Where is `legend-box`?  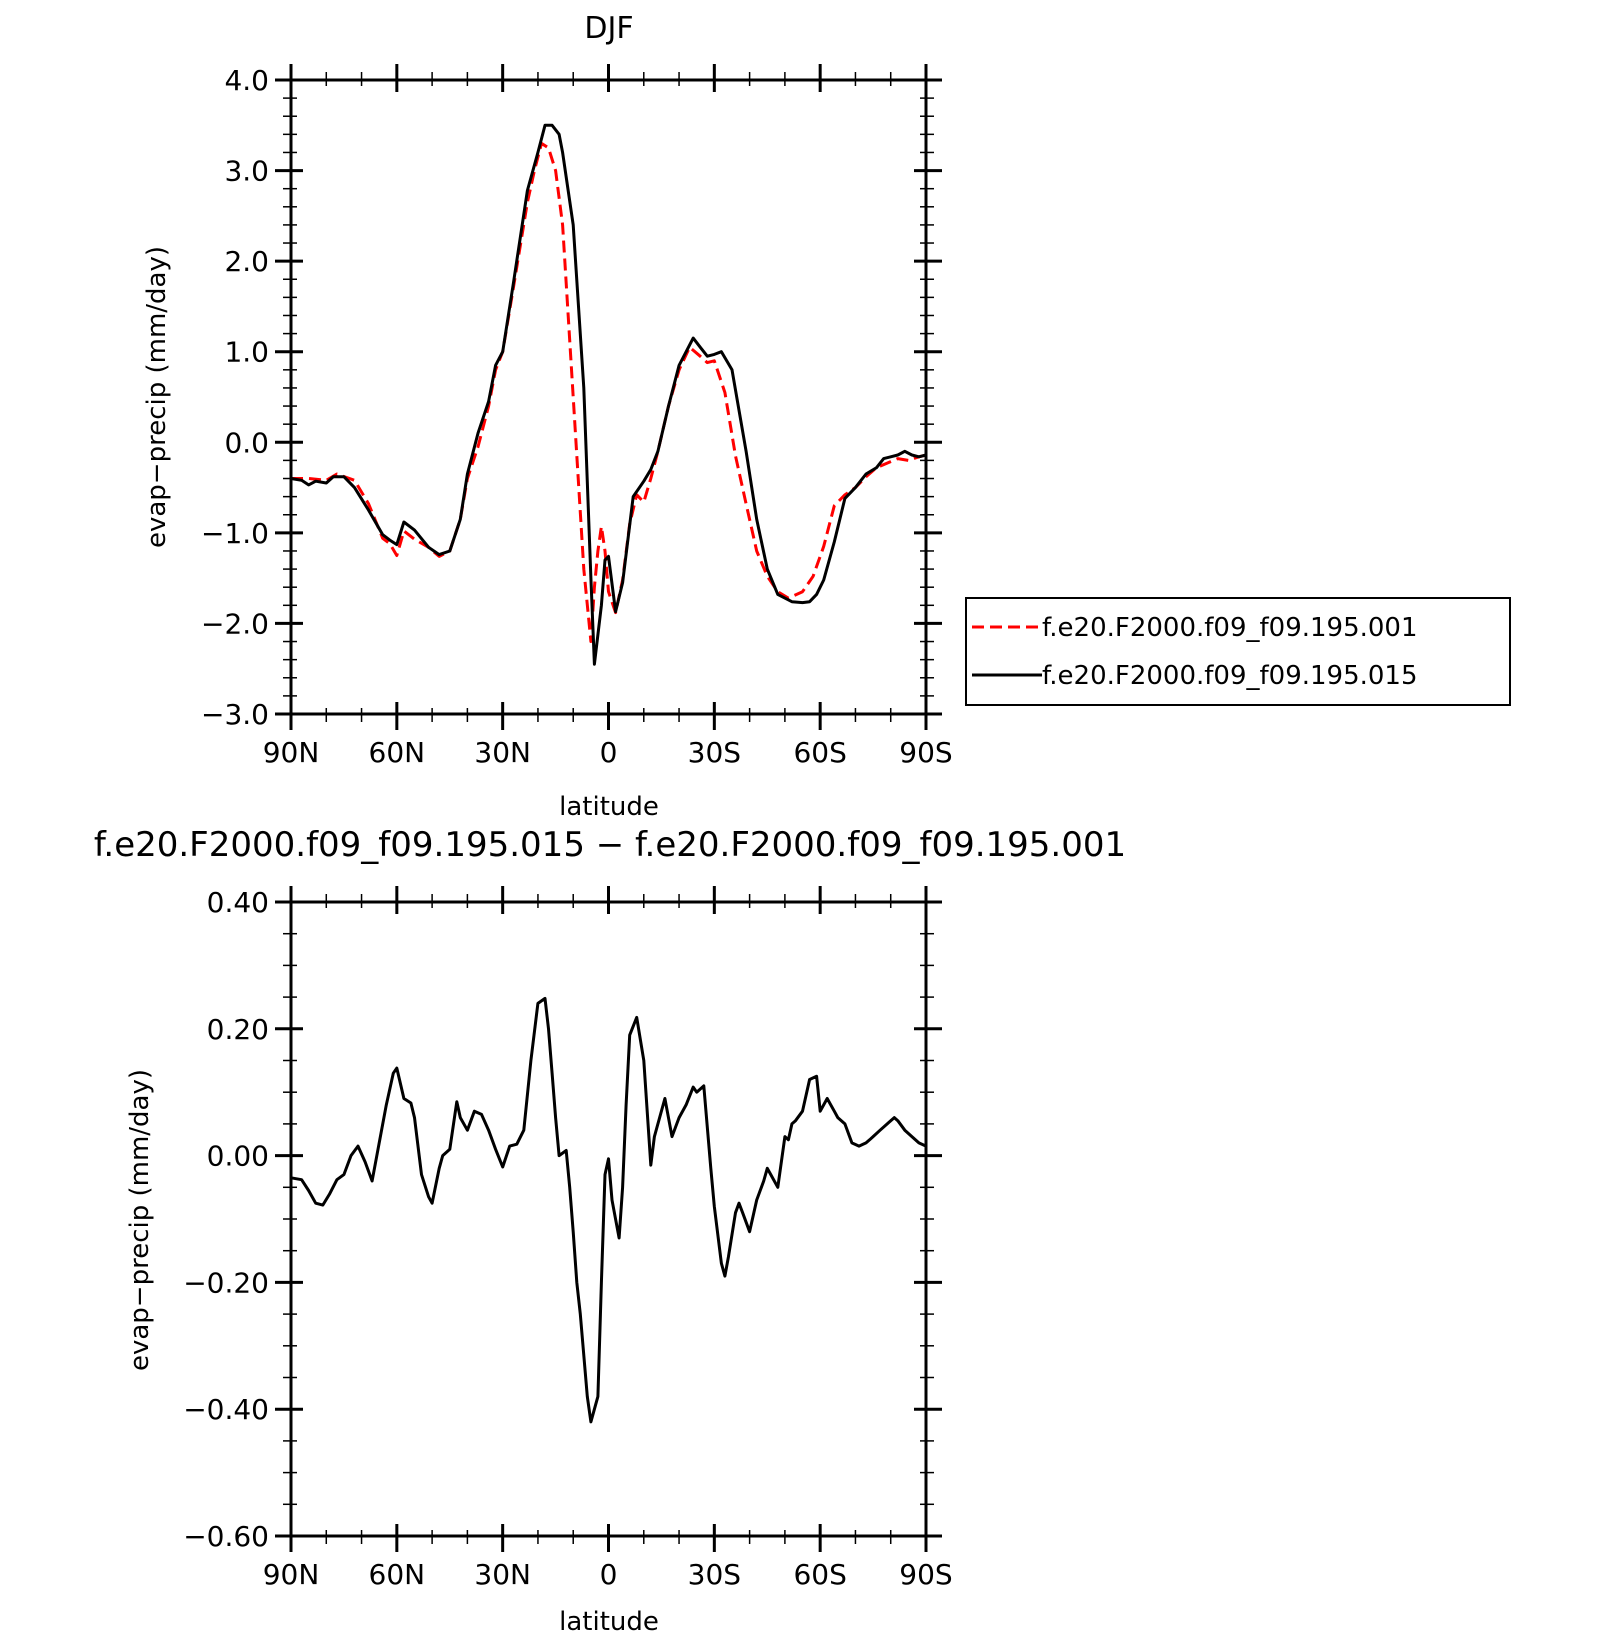 legend-box is located at coordinates (1238, 651).